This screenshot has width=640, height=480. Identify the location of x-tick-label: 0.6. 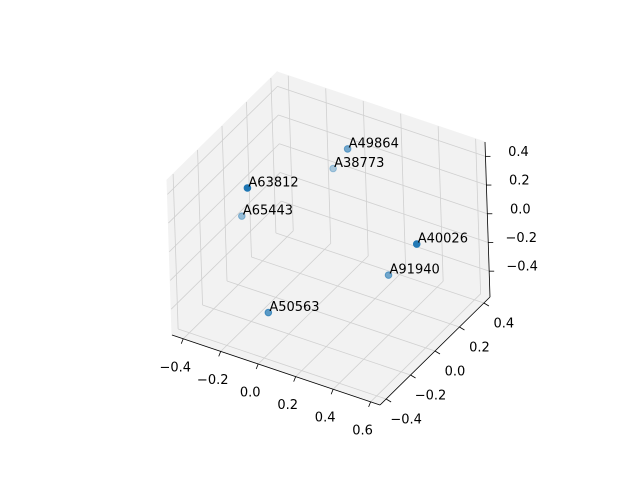
(362, 430).